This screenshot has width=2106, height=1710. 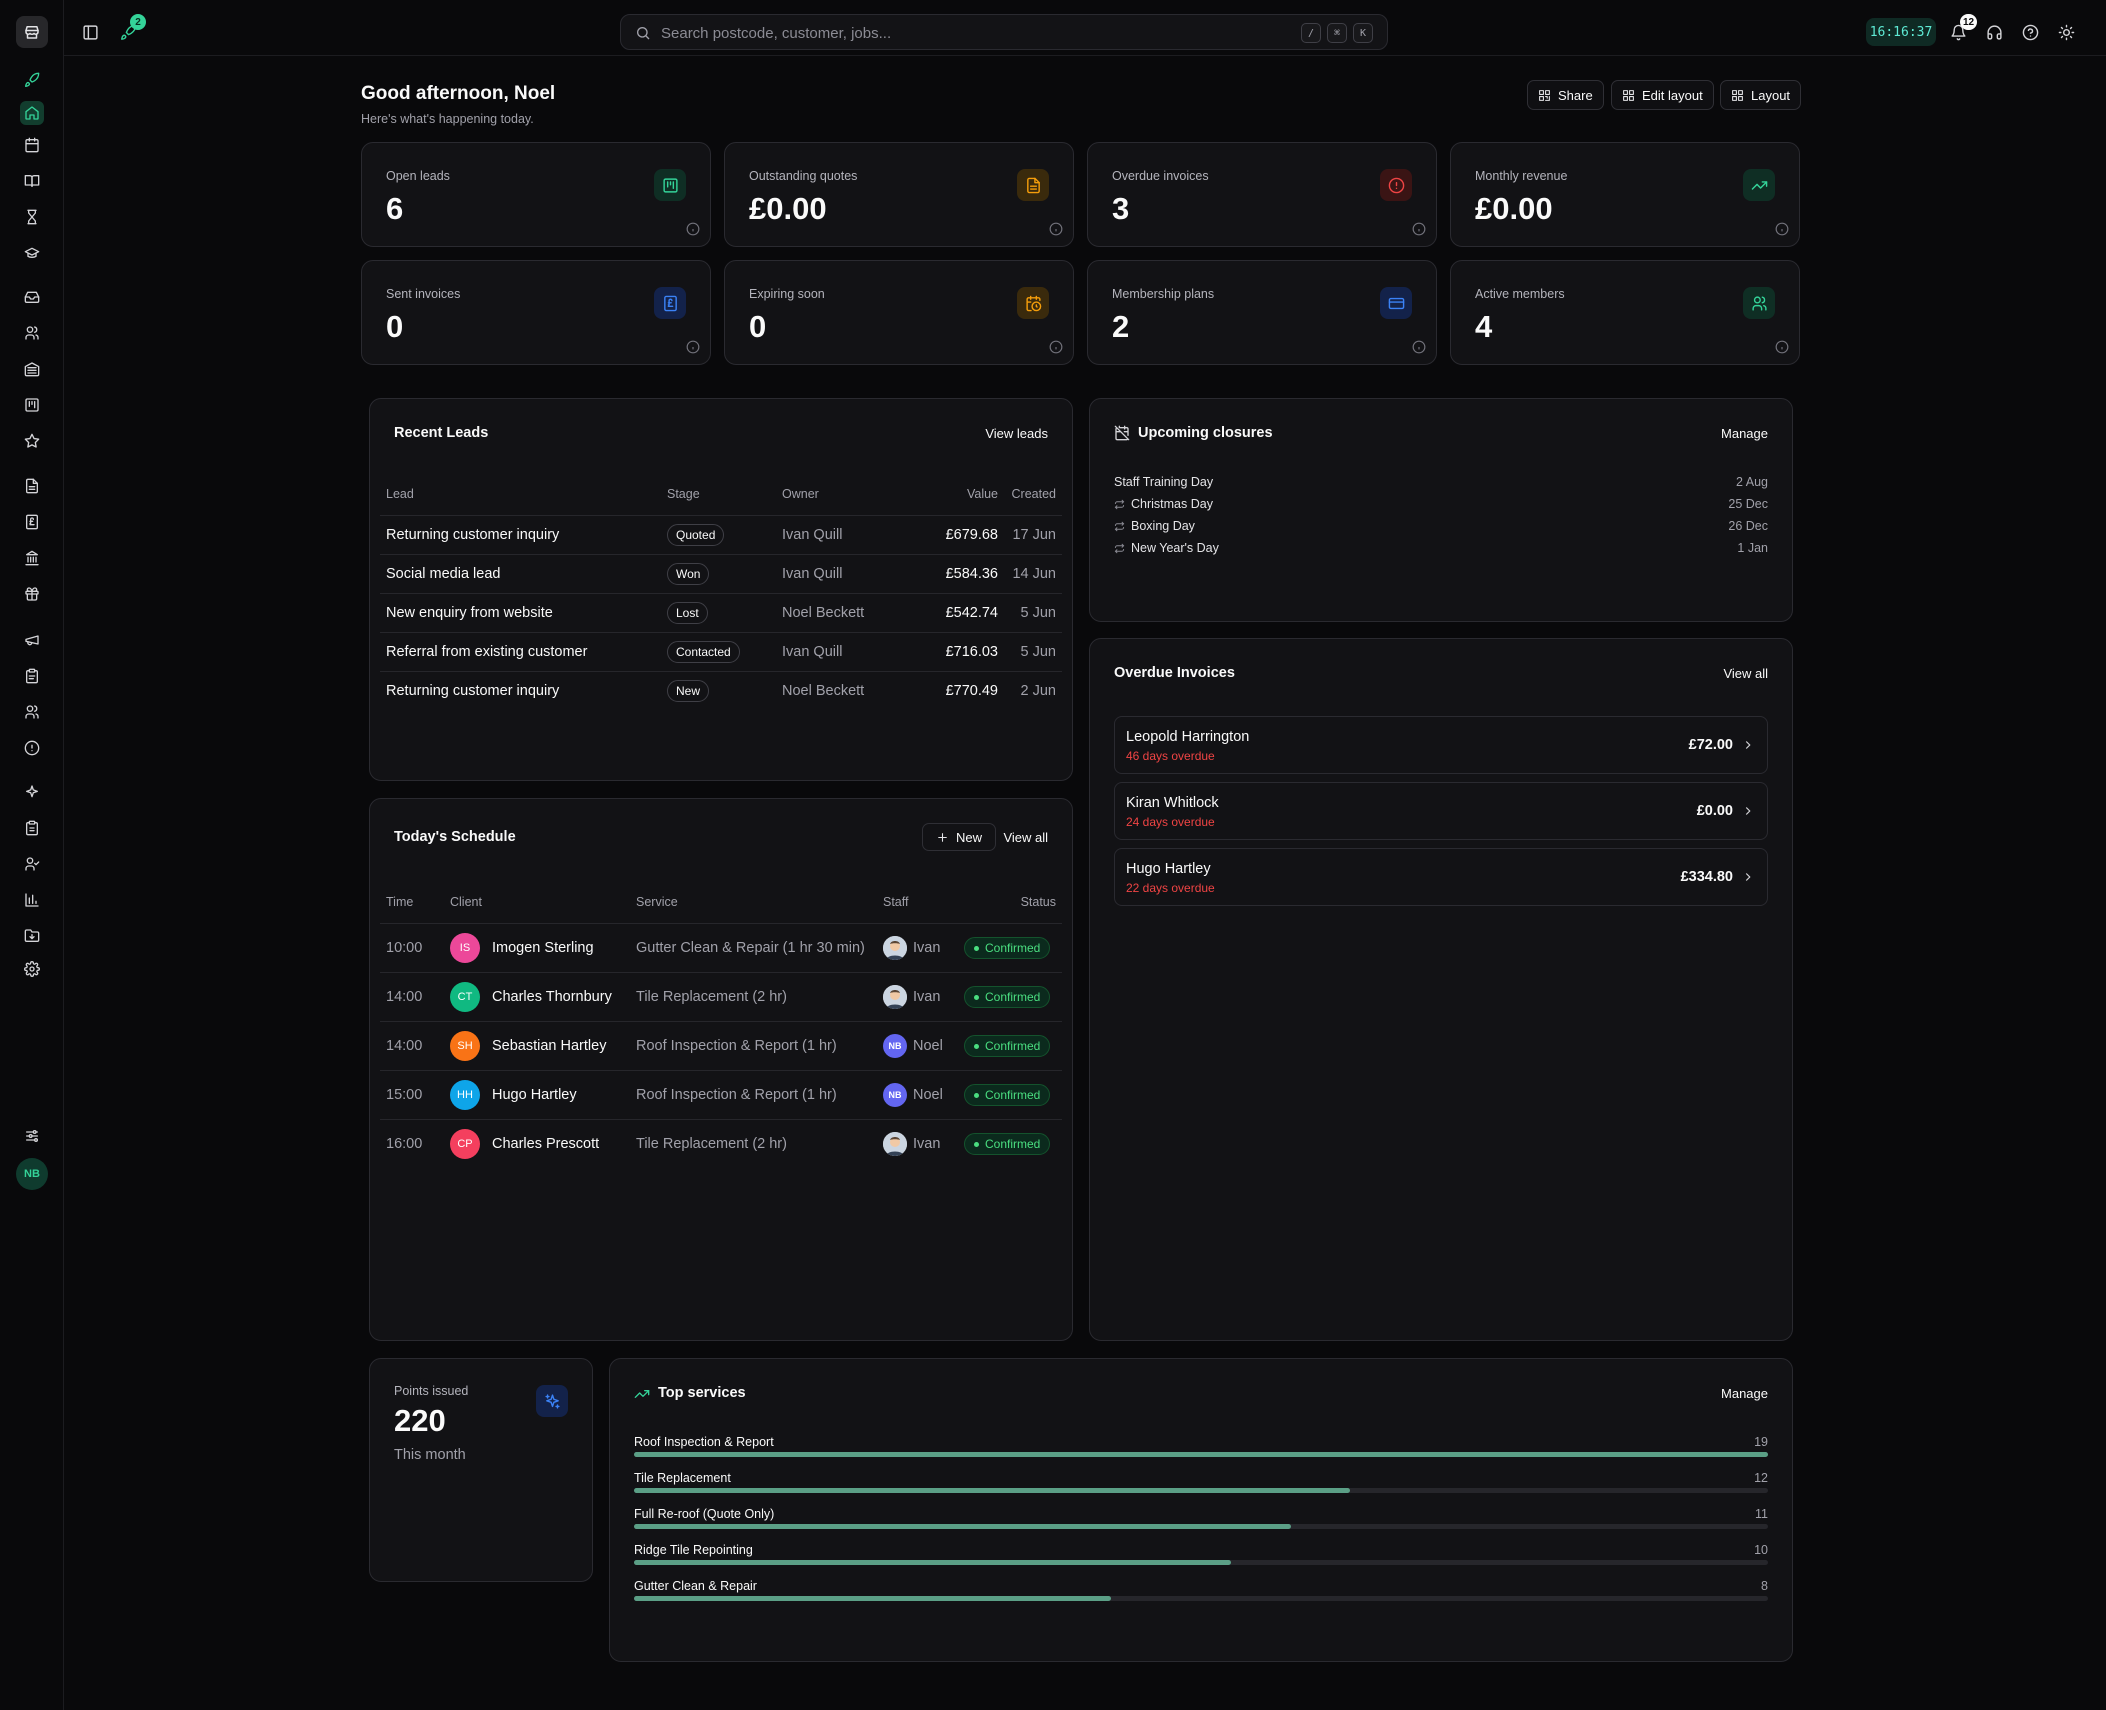 What do you see at coordinates (1033, 494) in the screenshot?
I see `col-created: Created` at bounding box center [1033, 494].